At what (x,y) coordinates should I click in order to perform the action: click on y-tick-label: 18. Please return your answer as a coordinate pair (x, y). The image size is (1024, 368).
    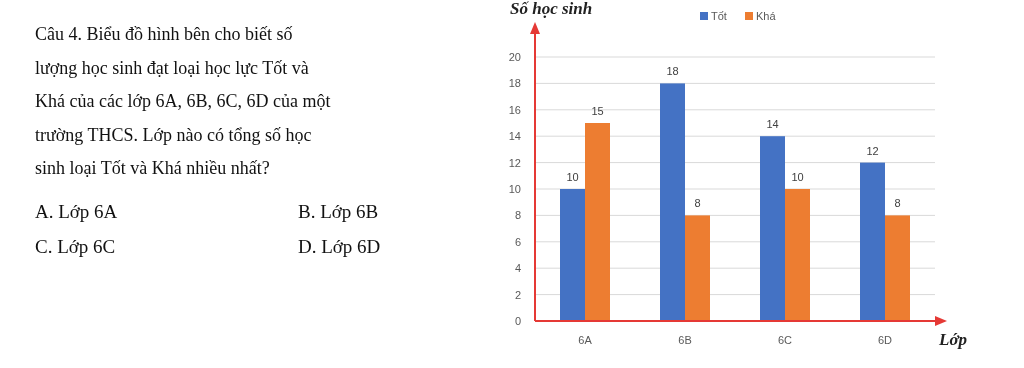
    Looking at the image, I should click on (514, 83).